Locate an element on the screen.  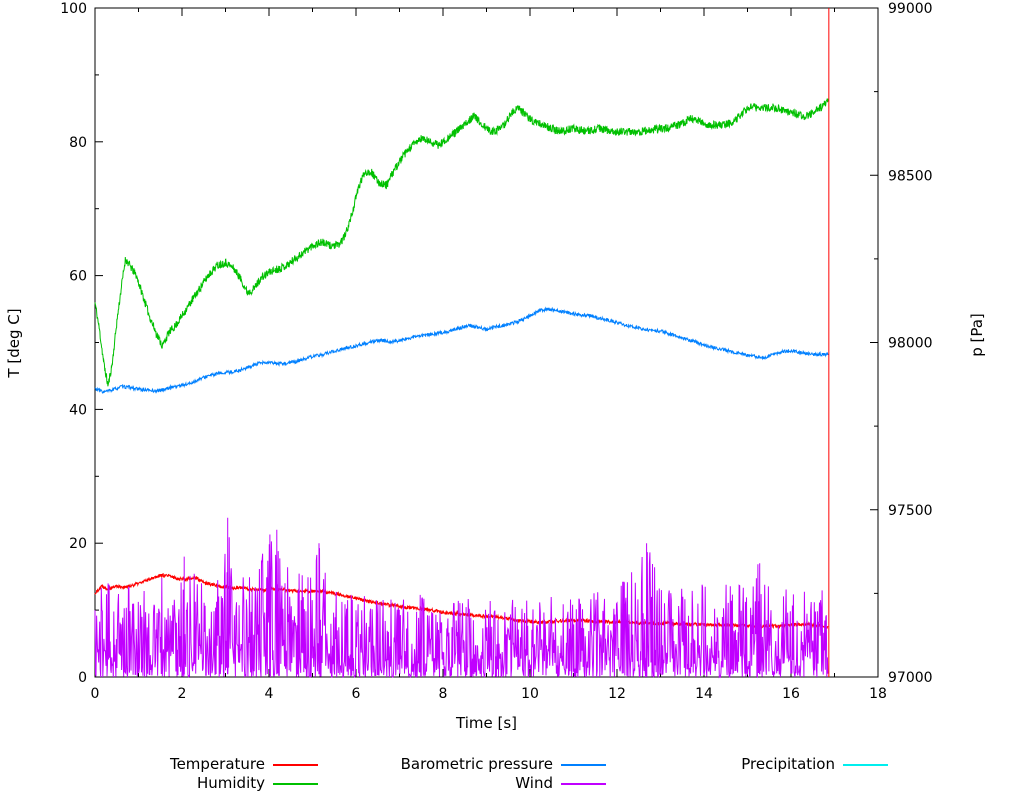
y2-tick-label: 99000 is located at coordinates (910, 9).